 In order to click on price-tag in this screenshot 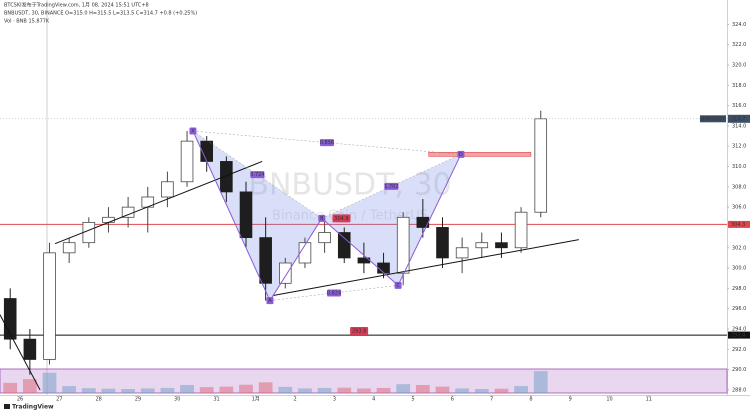, I will do `click(341, 218)`.